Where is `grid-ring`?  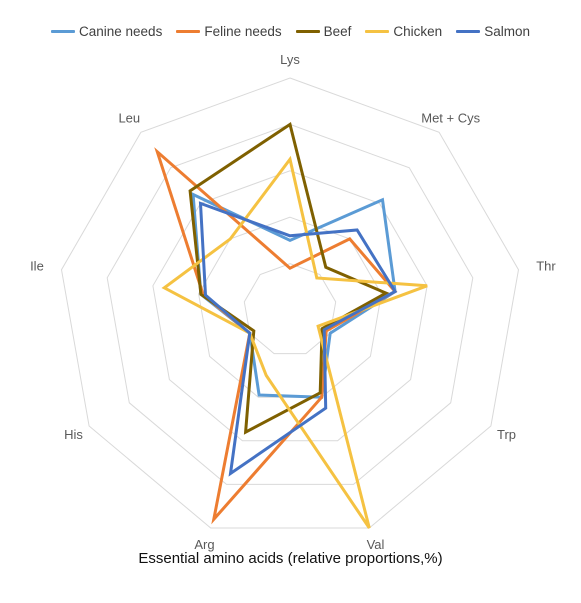 grid-ring is located at coordinates (290, 309).